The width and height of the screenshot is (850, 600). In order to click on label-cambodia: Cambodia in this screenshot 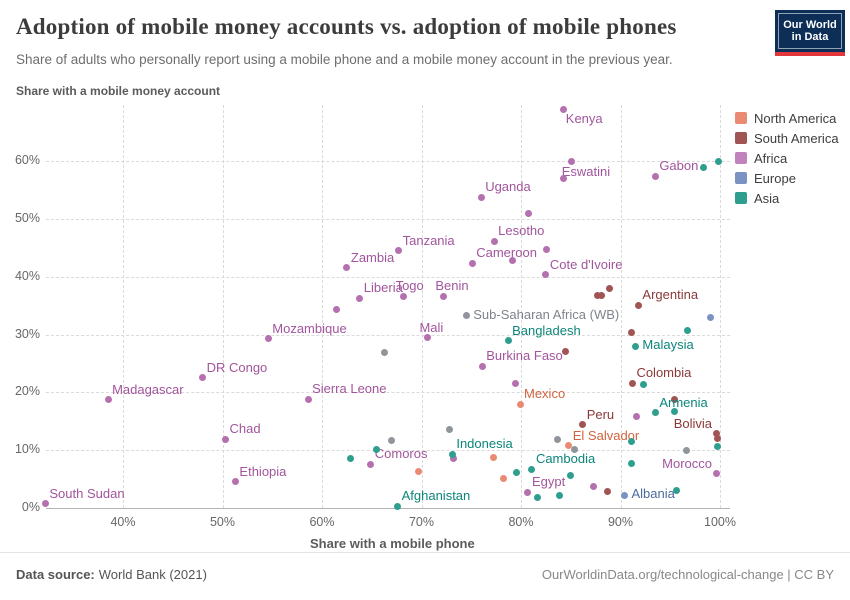, I will do `click(565, 459)`.